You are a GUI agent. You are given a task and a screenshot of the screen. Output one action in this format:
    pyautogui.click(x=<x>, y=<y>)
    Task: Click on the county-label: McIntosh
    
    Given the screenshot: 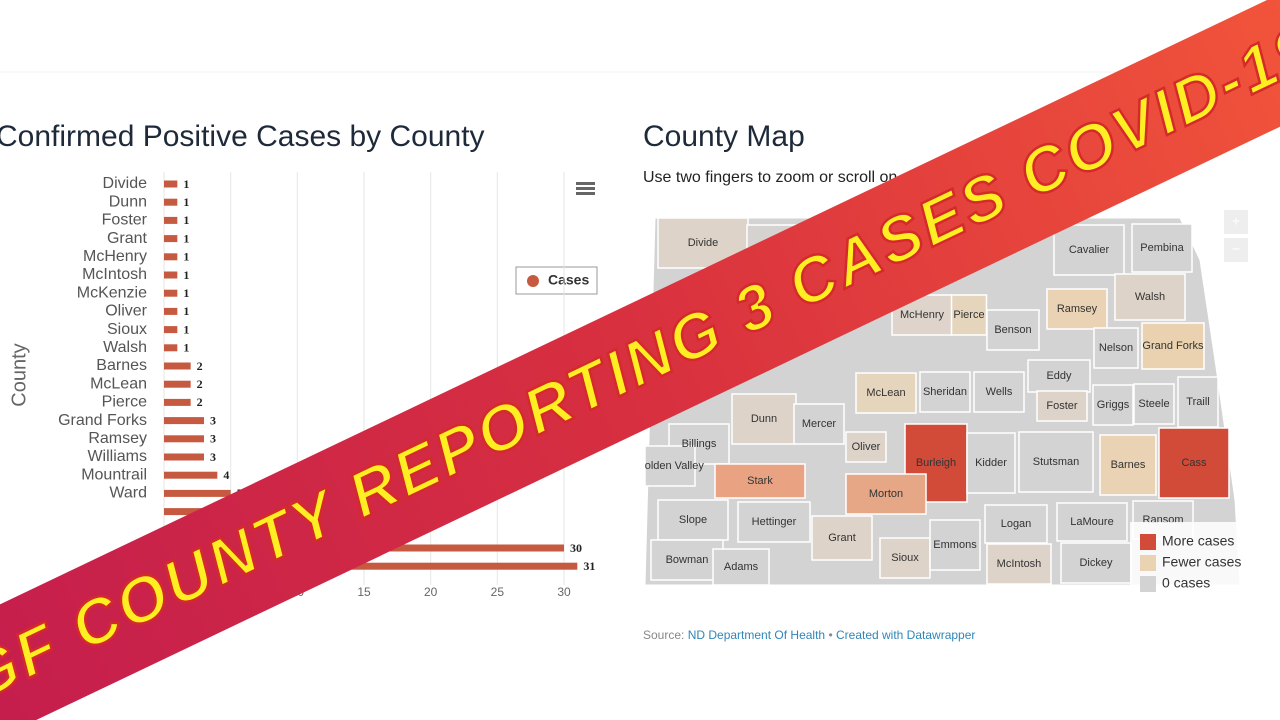 What is the action you would take?
    pyautogui.click(x=1019, y=564)
    